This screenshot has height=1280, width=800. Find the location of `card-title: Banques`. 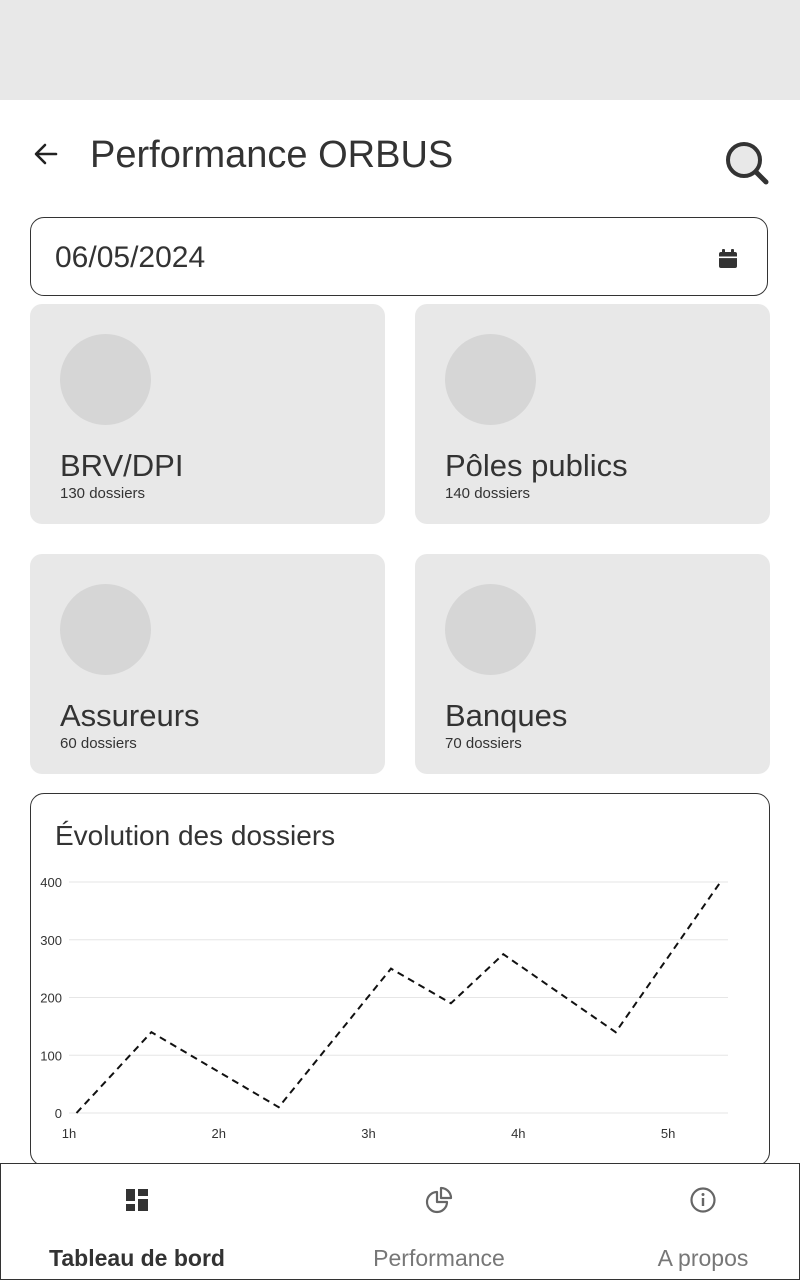

card-title: Banques is located at coordinates (506, 715).